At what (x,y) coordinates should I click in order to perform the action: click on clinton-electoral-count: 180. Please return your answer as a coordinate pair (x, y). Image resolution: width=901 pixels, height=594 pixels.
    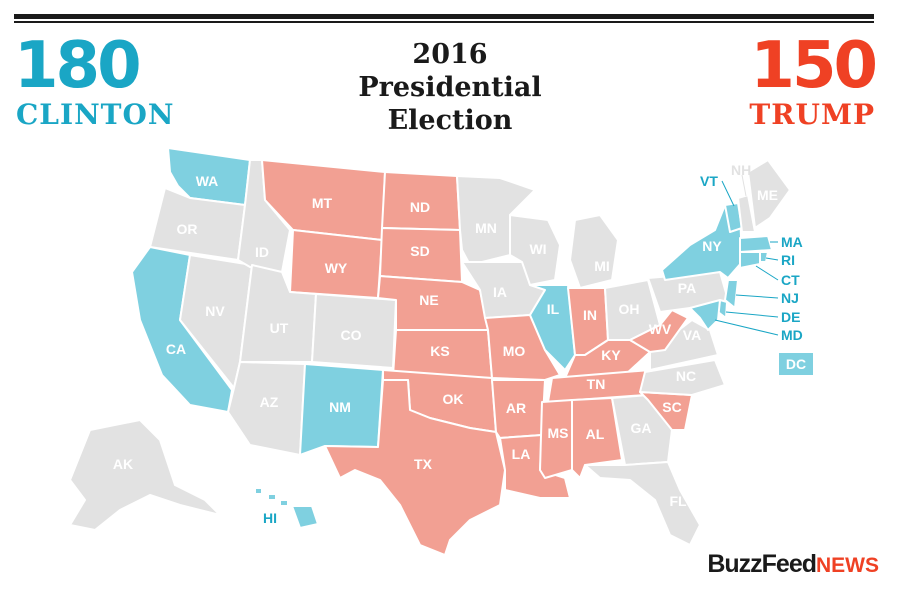
    Looking at the image, I should click on (78, 66).